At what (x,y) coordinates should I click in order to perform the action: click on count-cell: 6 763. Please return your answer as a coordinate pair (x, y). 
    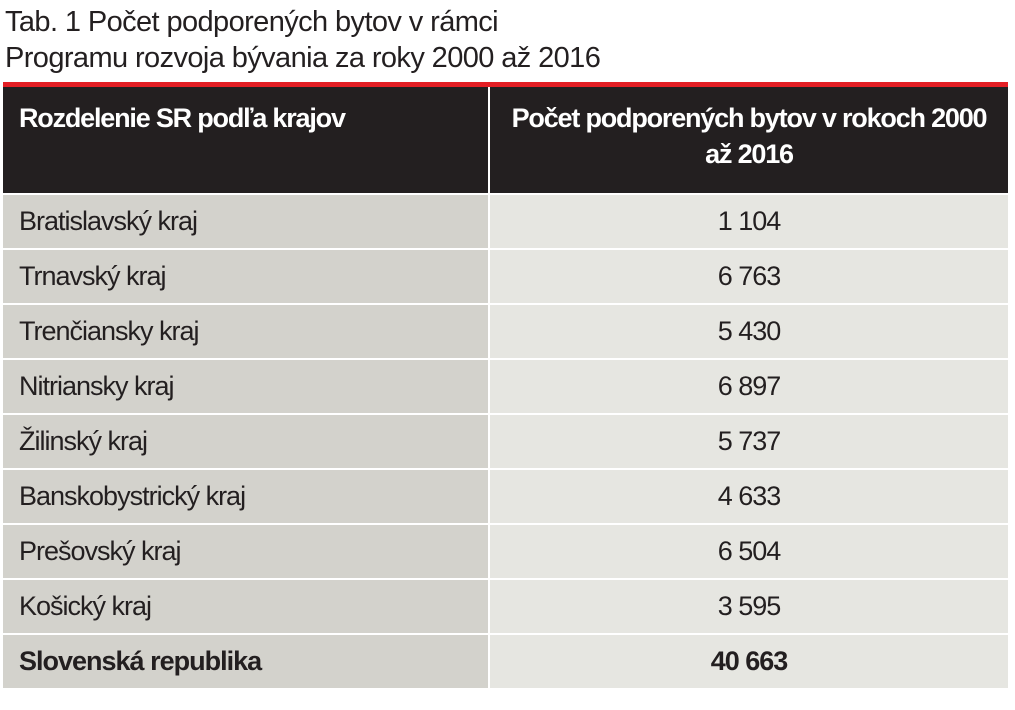
    Looking at the image, I should click on (748, 276).